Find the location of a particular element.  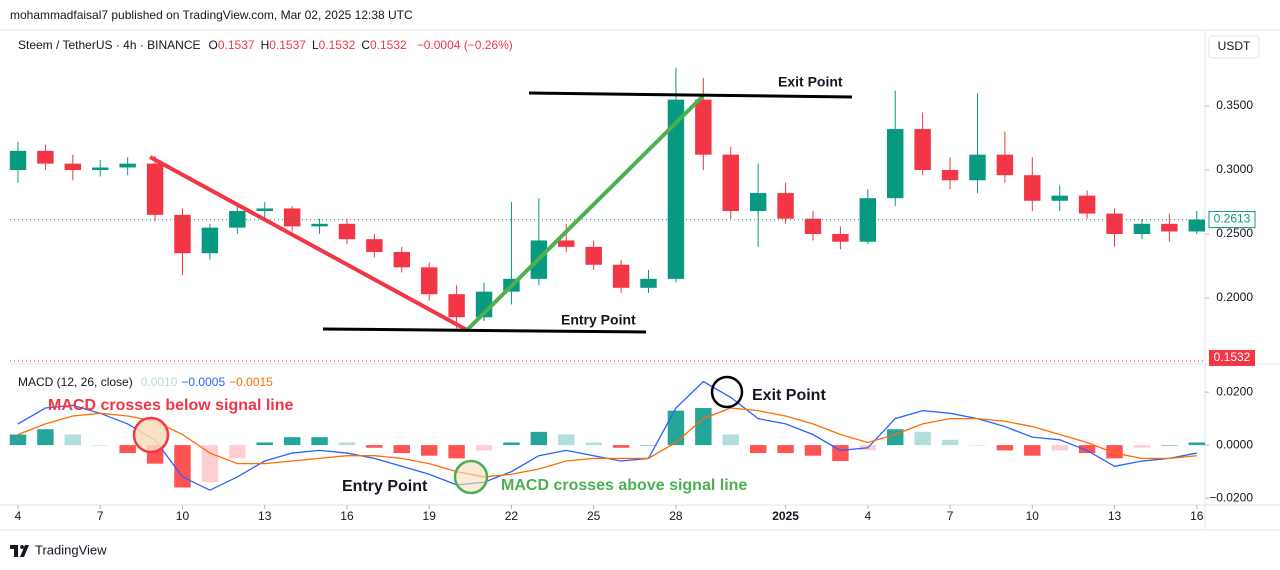

logo is located at coordinates (19, 551).